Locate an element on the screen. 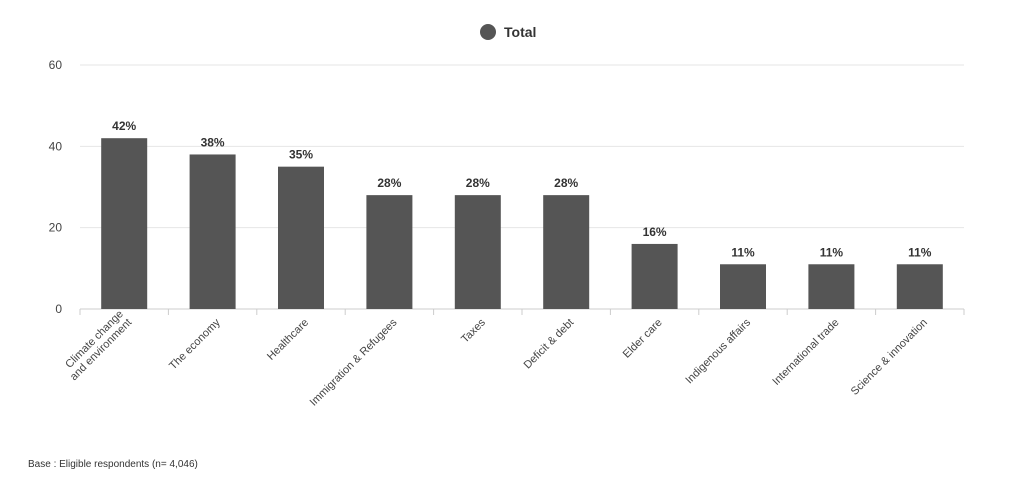 The width and height of the screenshot is (1024, 501). x-tick-label: The economy is located at coordinates (195, 344).